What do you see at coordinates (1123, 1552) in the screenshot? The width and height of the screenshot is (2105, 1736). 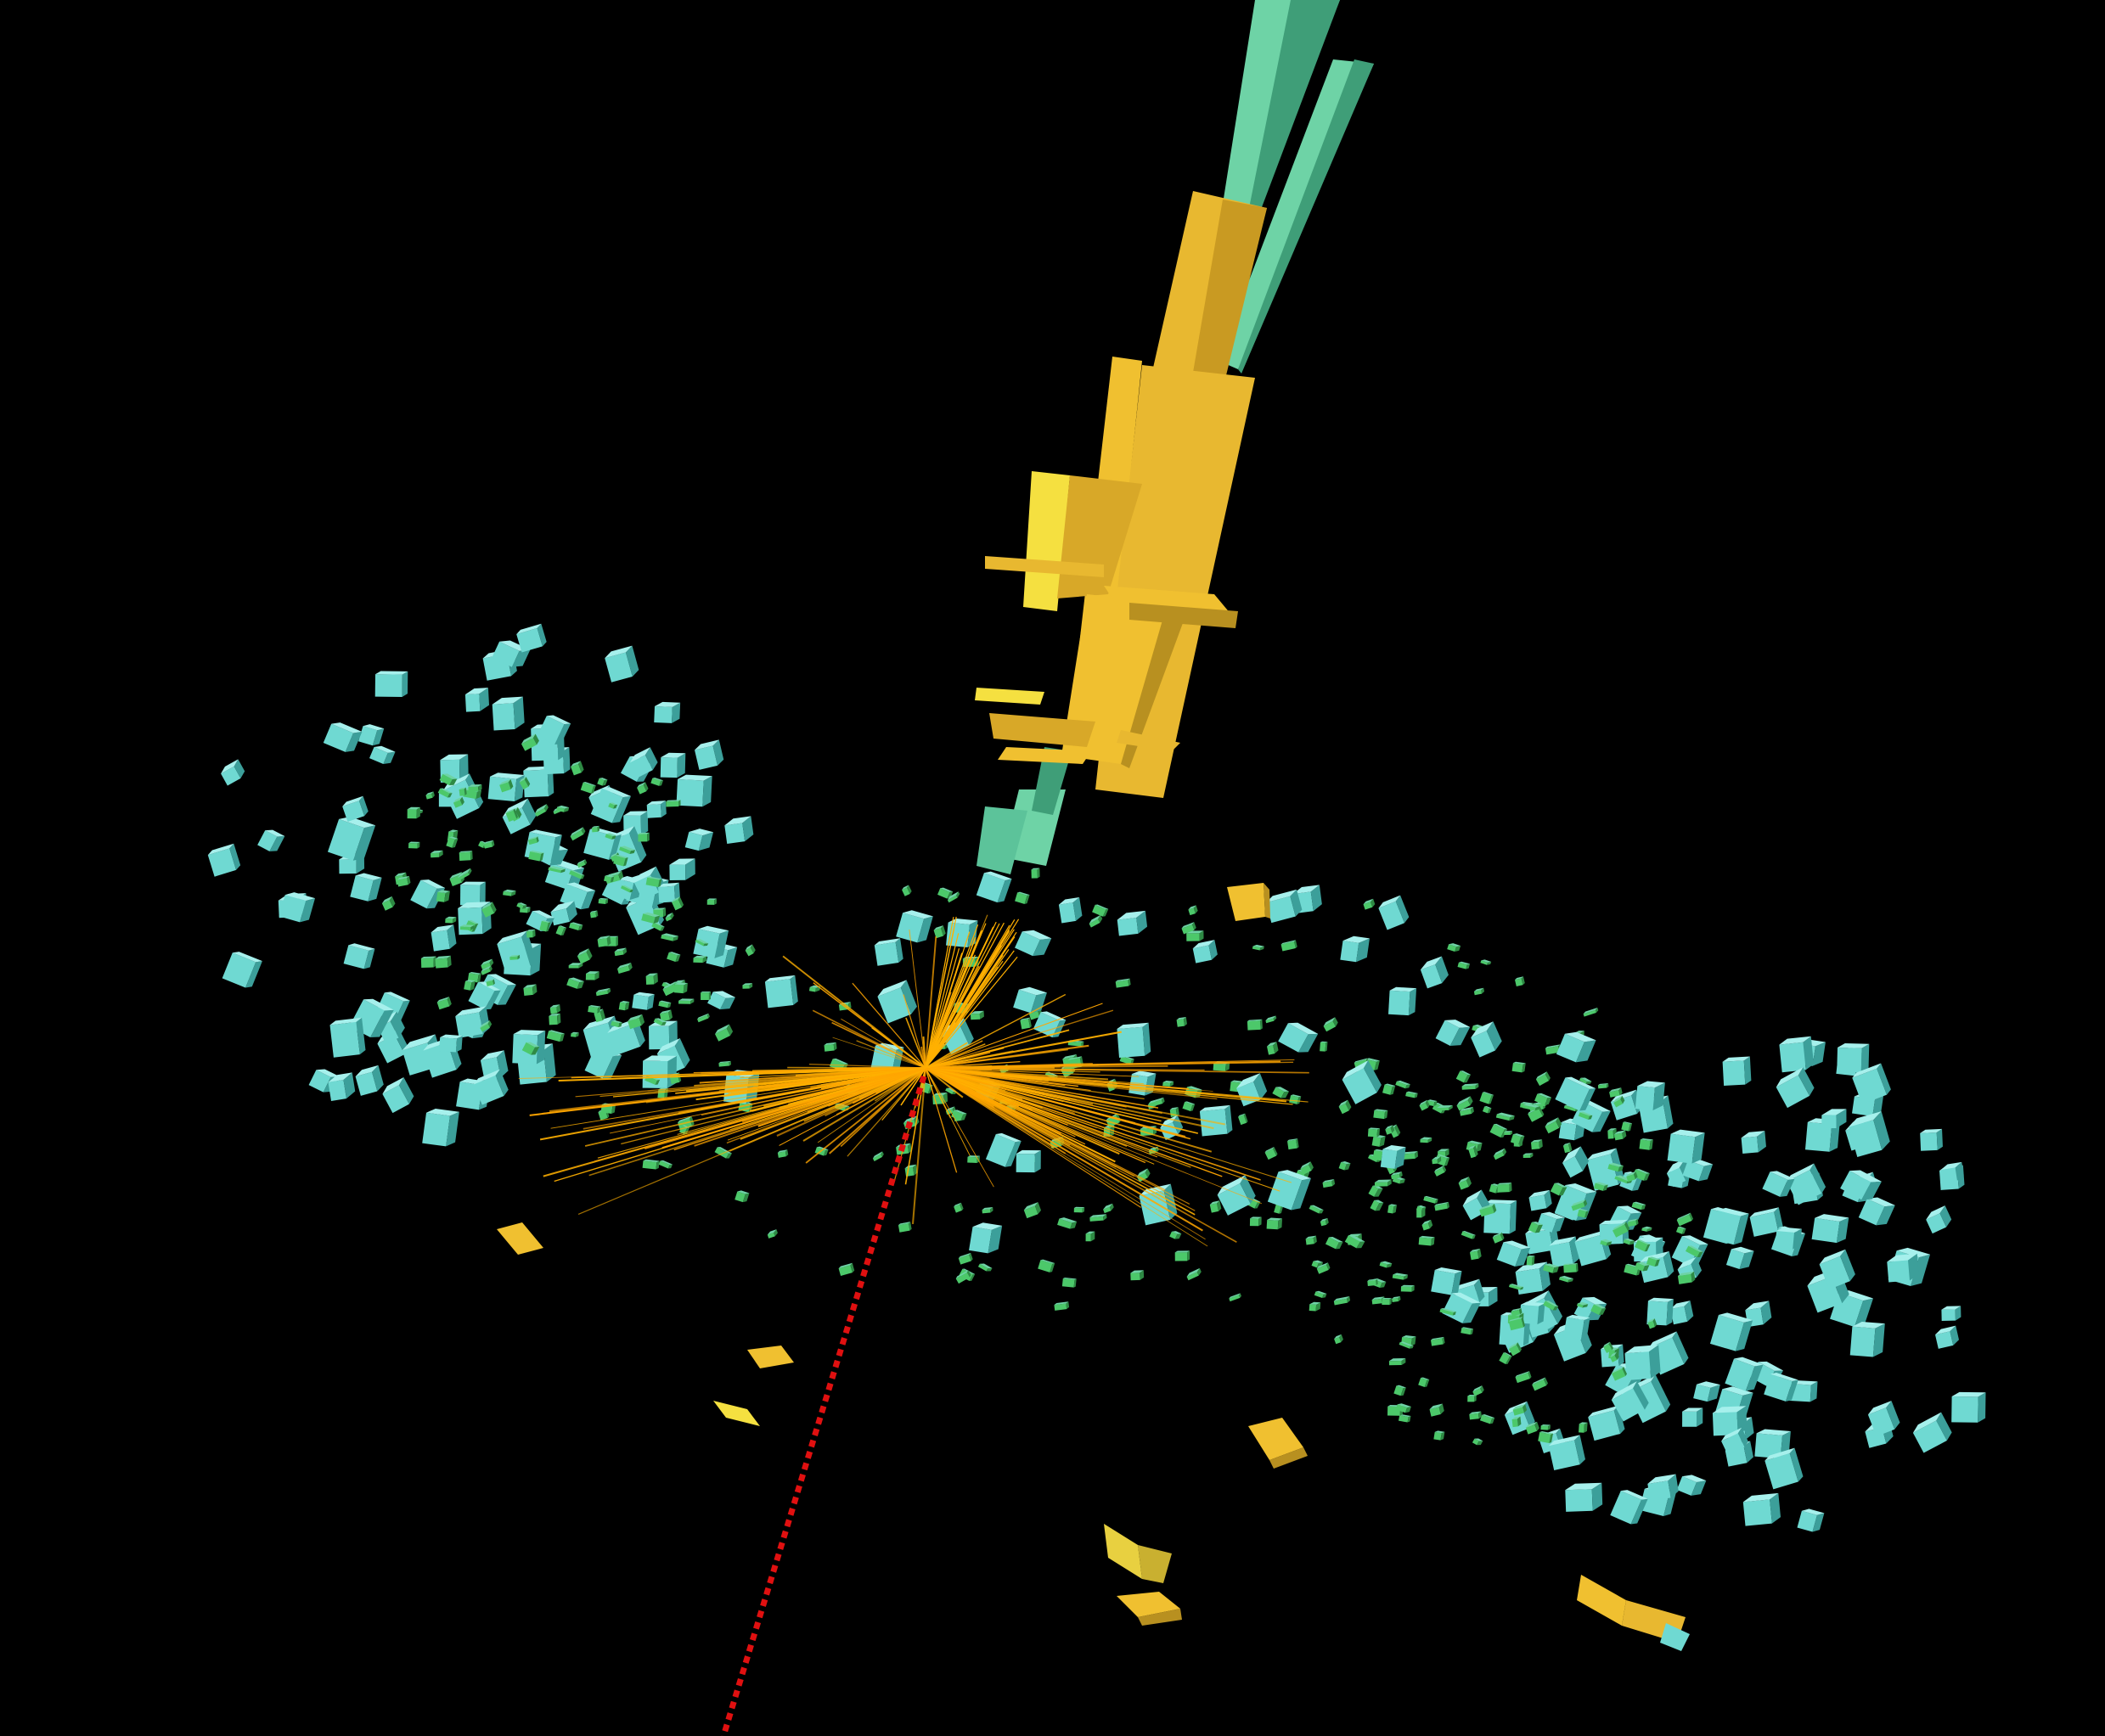 I see `em-deposit` at bounding box center [1123, 1552].